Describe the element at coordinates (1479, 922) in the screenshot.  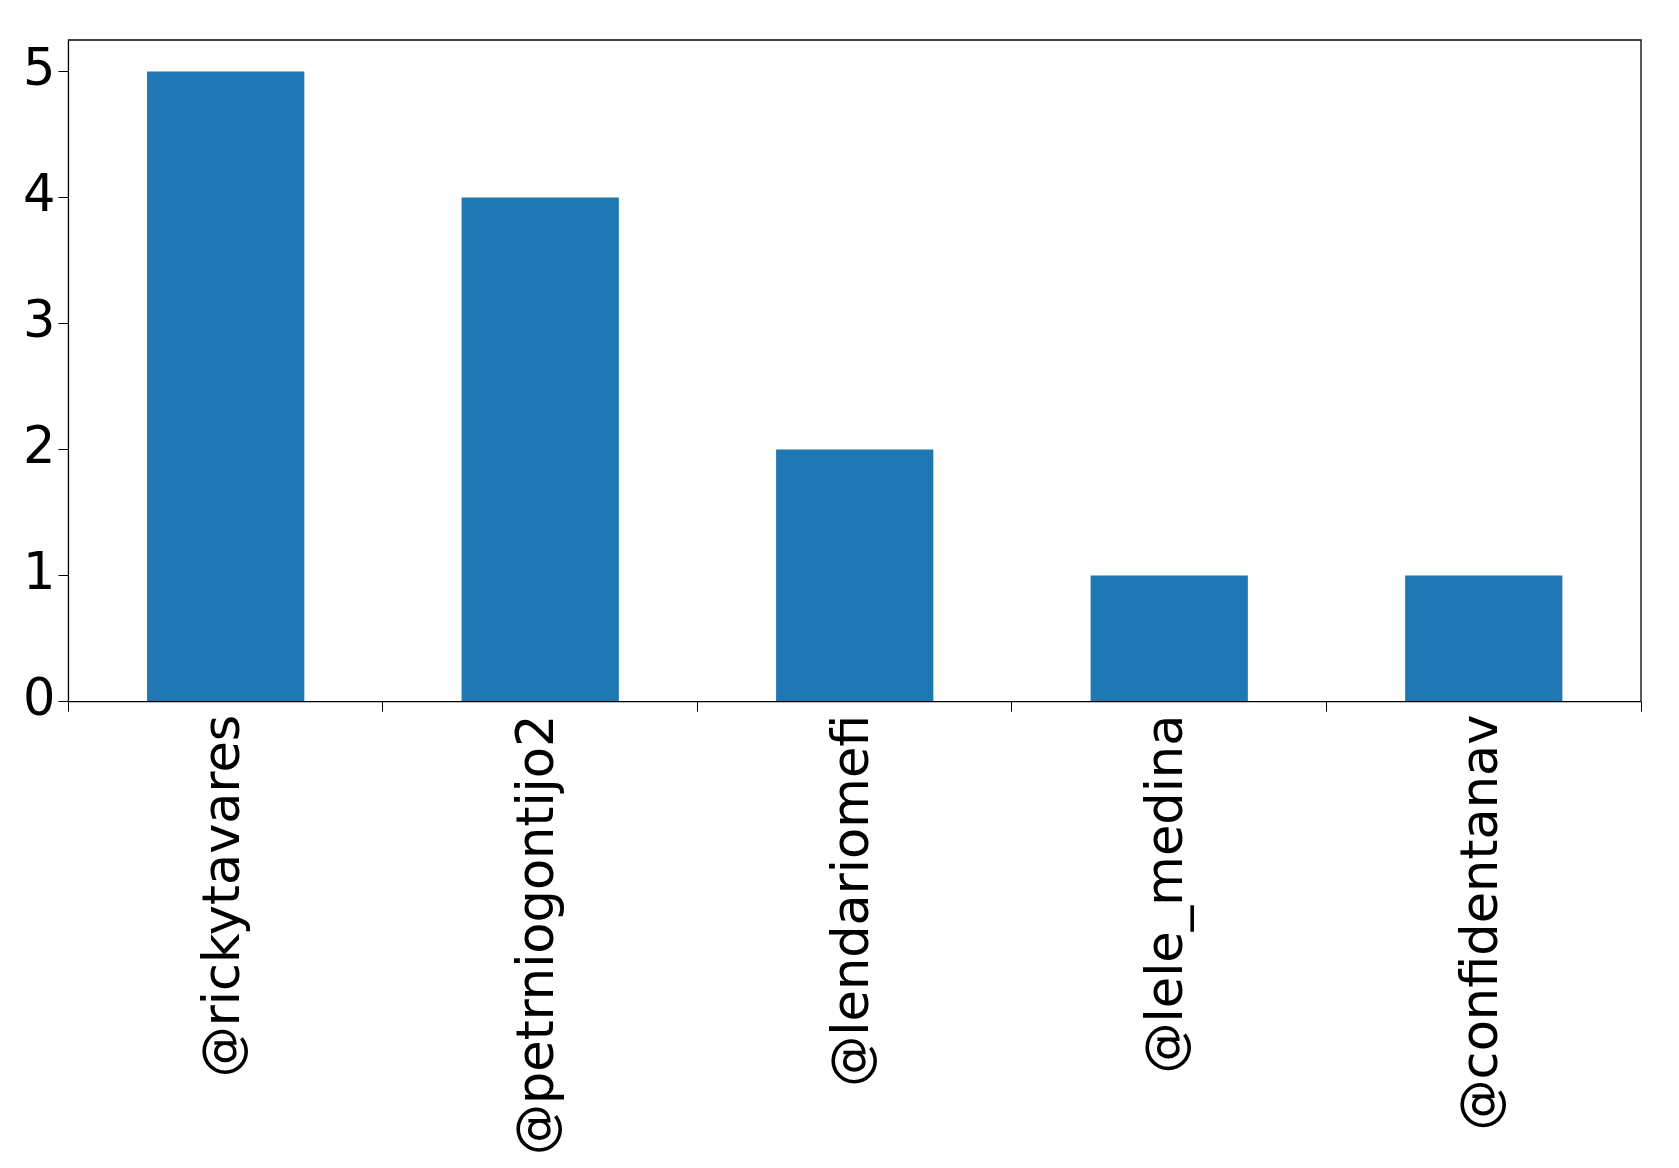
I see `x-tick-label: @confidentanav` at that location.